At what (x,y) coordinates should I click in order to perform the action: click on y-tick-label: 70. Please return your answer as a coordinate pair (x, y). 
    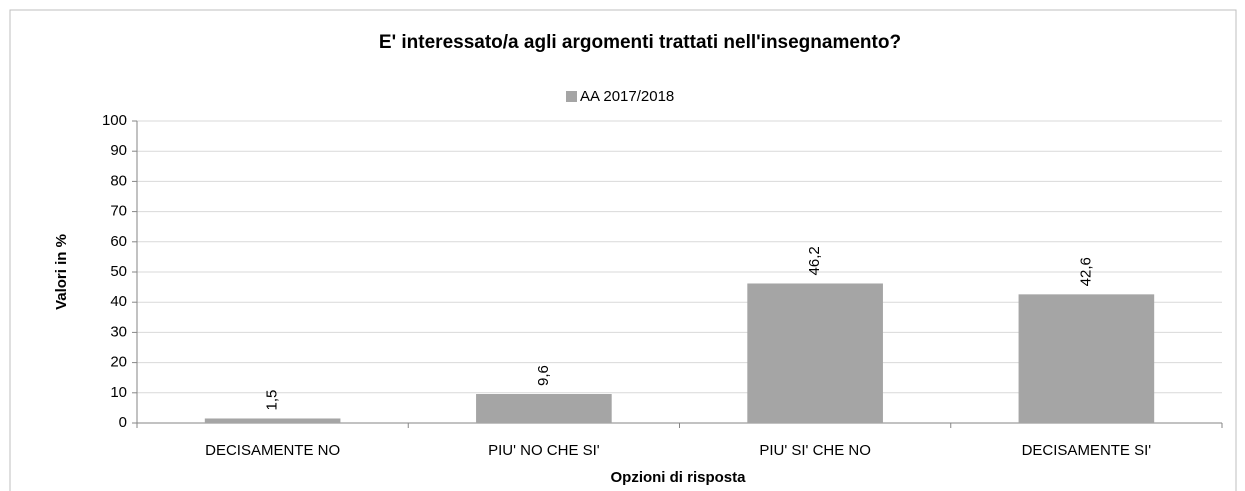
    Looking at the image, I should click on (118, 211).